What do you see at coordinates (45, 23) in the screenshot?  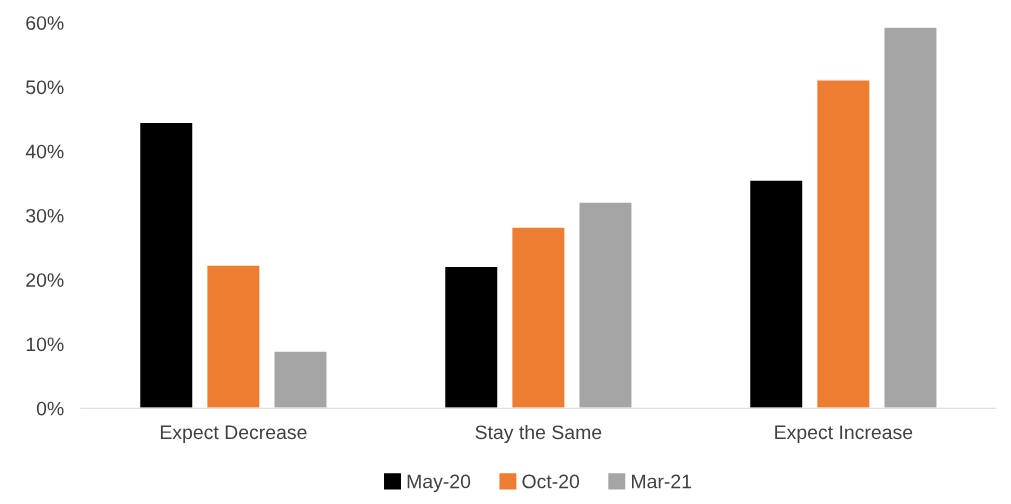 I see `y-tick-label: 60%` at bounding box center [45, 23].